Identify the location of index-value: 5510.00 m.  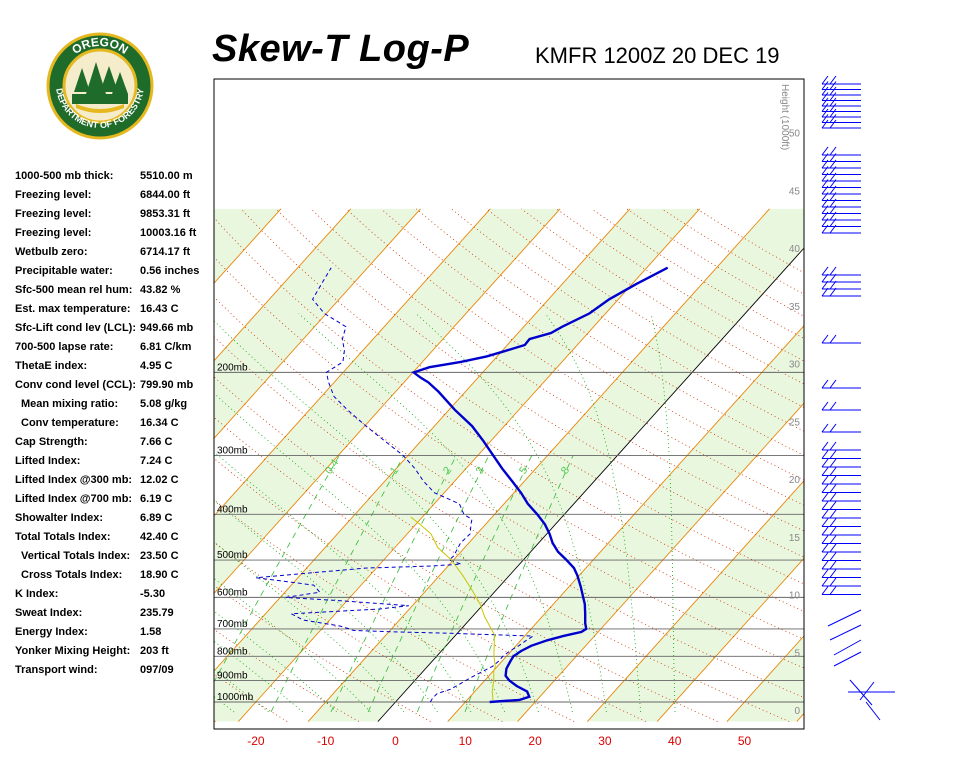
(166, 176).